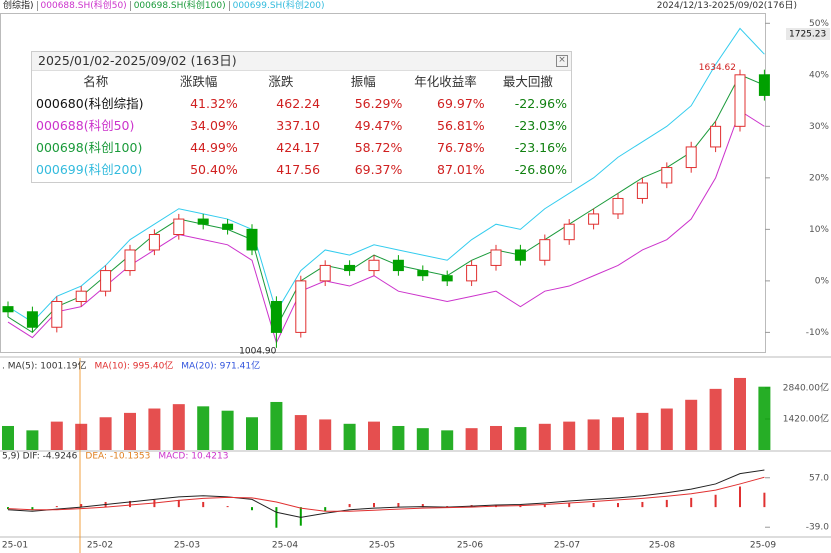 The width and height of the screenshot is (831, 553). What do you see at coordinates (562, 61) in the screenshot?
I see `close-button: ×` at bounding box center [562, 61].